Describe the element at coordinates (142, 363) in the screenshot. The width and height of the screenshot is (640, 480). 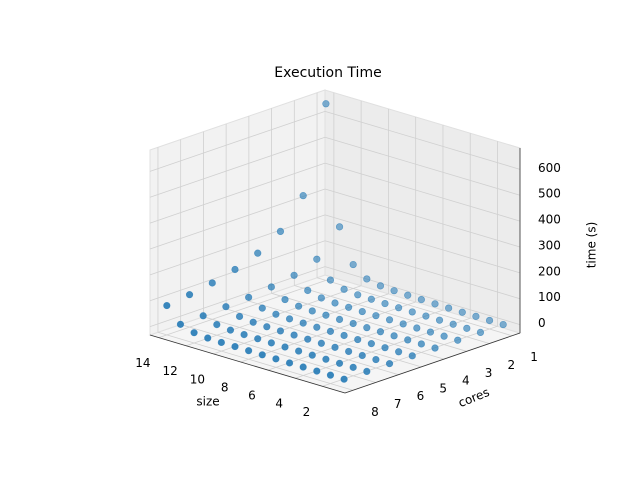
I see `x-tick-label: 14` at that location.